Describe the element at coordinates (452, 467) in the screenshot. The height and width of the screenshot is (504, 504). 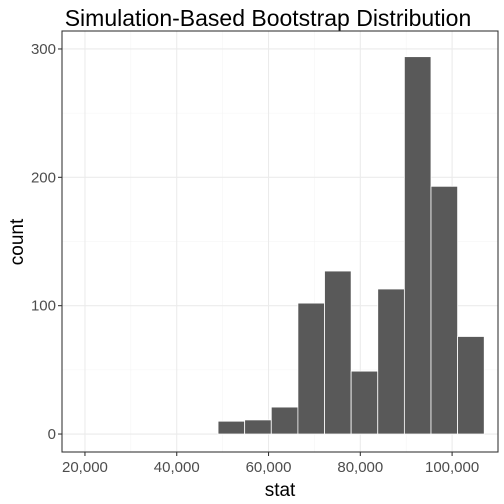
I see `x-tick-label: 100,000` at that location.